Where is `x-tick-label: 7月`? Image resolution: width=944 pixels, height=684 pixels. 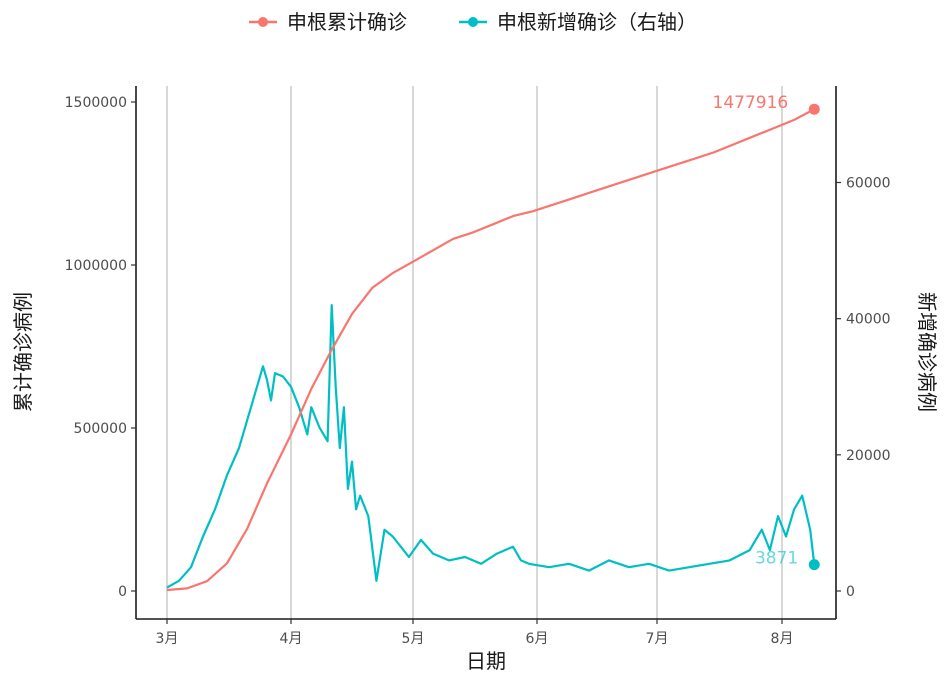 x-tick-label: 7月 is located at coordinates (657, 639).